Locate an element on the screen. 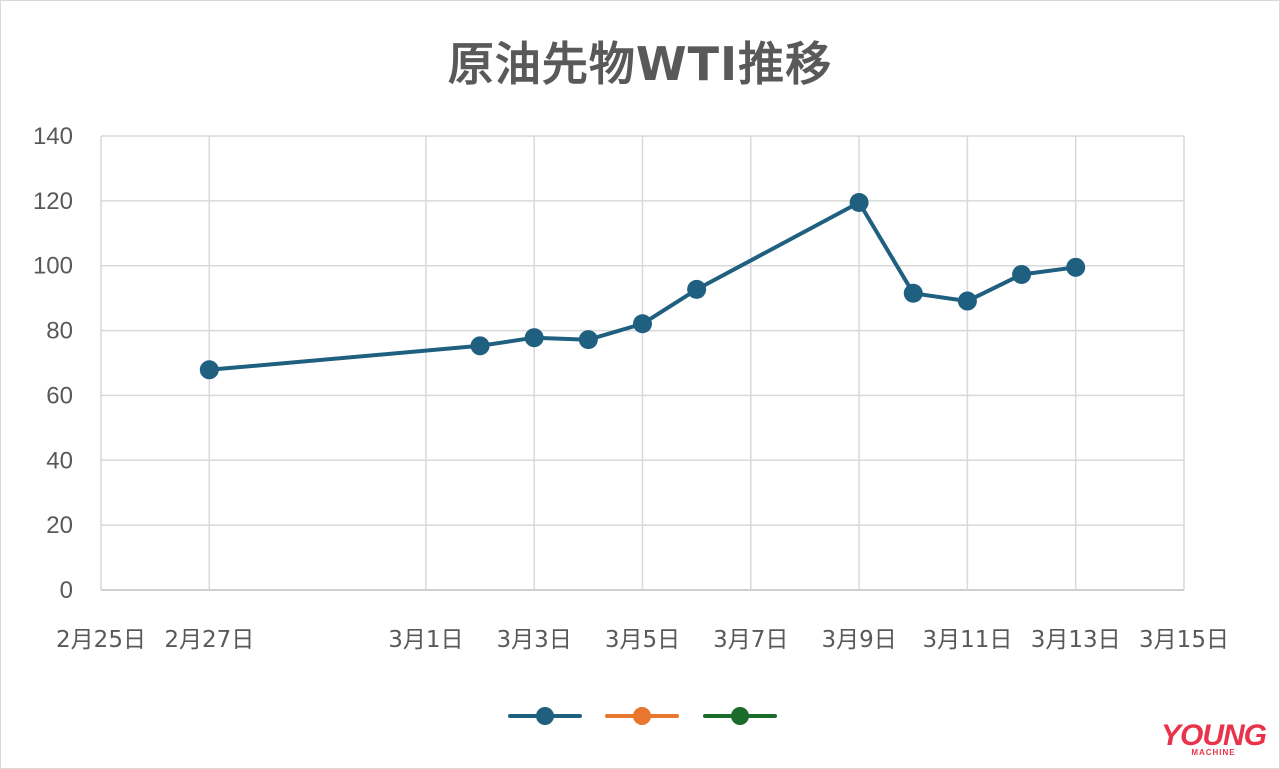 This screenshot has width=1280, height=769. x-tick-label: 3月11日 is located at coordinates (967, 640).